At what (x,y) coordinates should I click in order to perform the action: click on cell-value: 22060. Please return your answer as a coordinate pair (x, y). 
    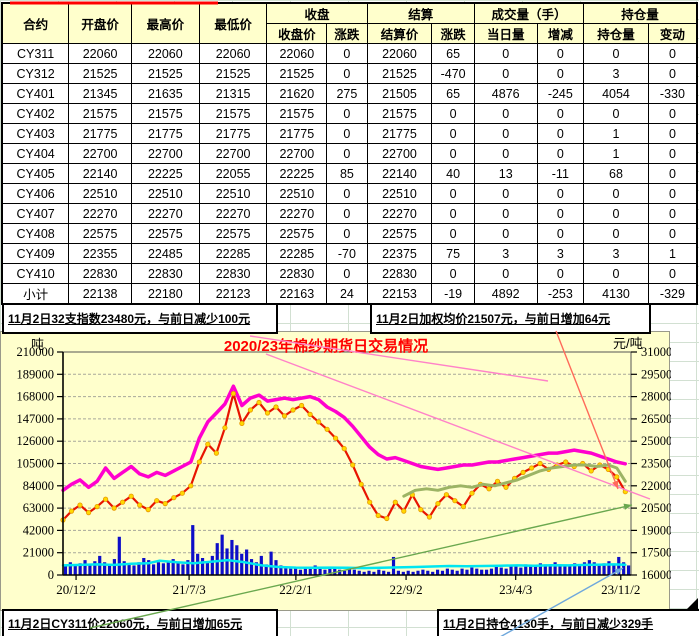
    Looking at the image, I should click on (399, 53).